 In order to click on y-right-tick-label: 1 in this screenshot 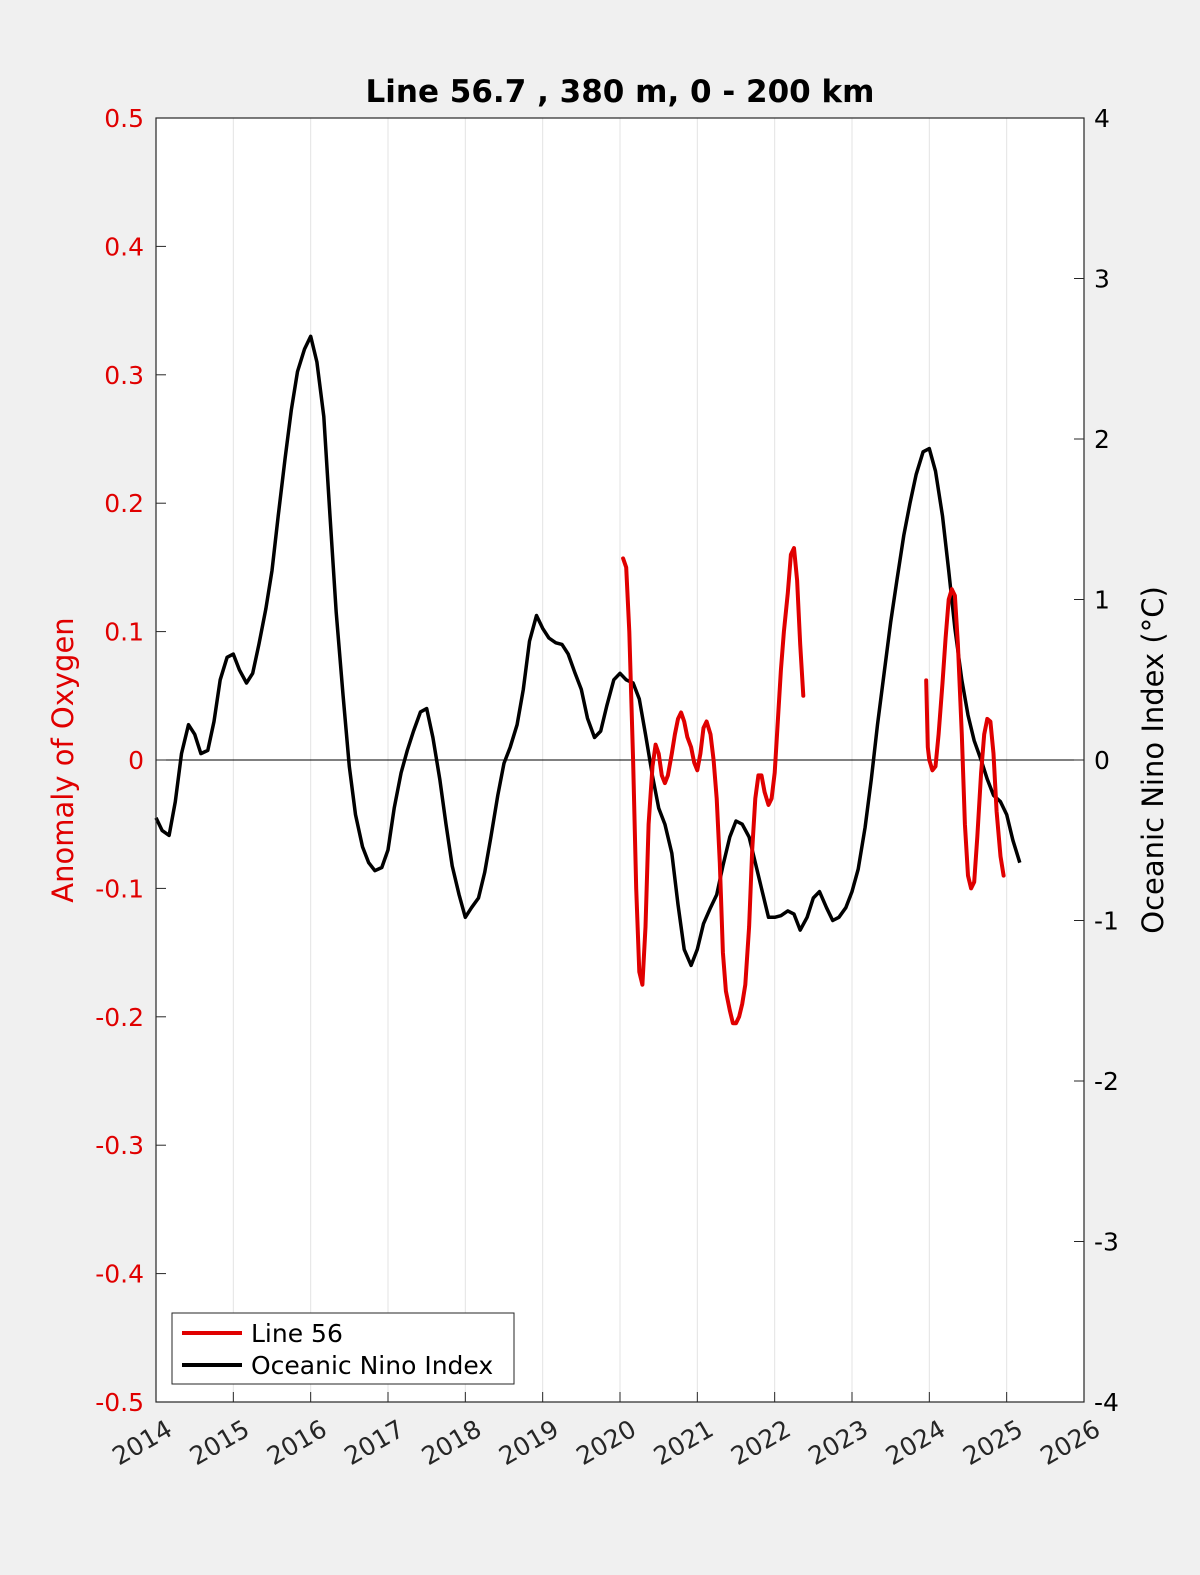, I will do `click(1102, 600)`.